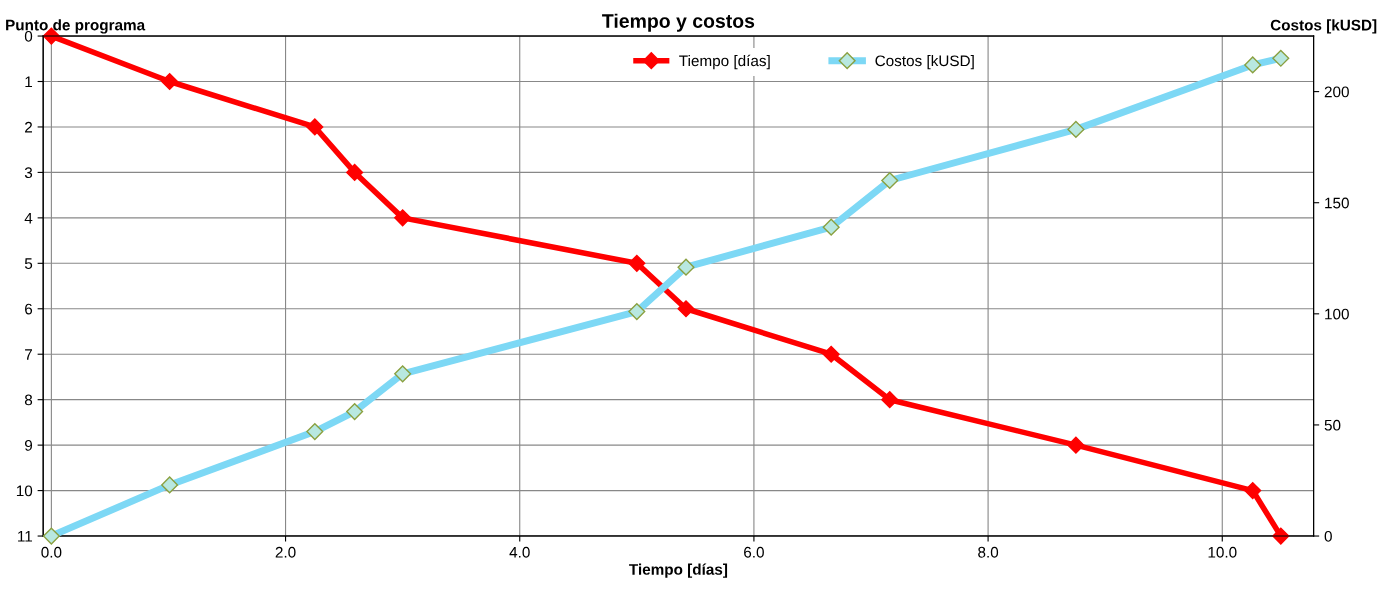 This screenshot has height=591, width=1393. What do you see at coordinates (1337, 314) in the screenshot?
I see `y2-tick-label: 100` at bounding box center [1337, 314].